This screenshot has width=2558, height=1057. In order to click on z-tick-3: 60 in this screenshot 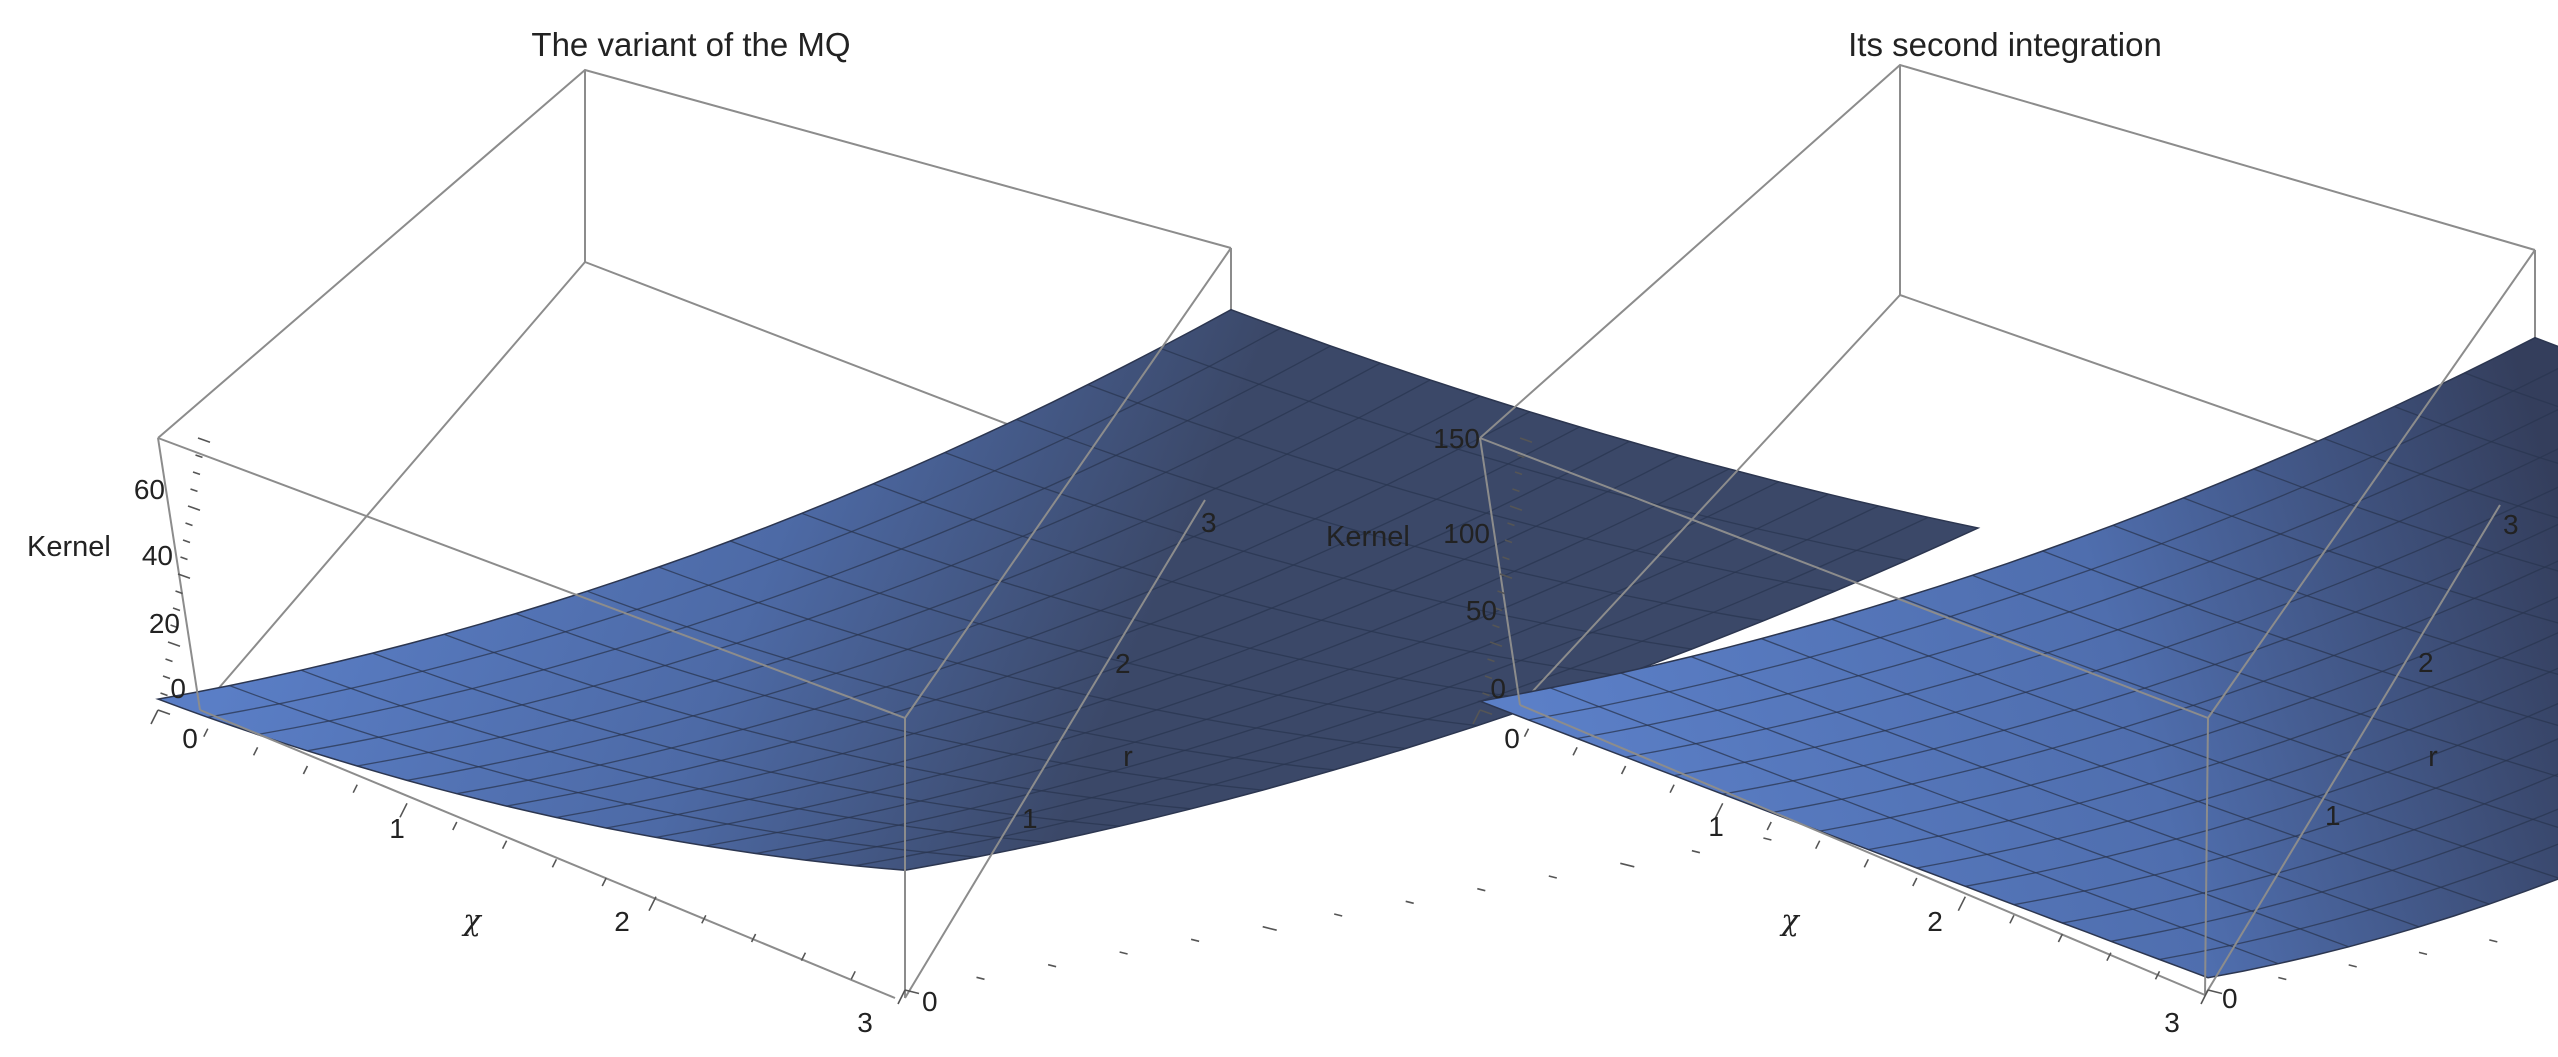, I will do `click(149, 489)`.